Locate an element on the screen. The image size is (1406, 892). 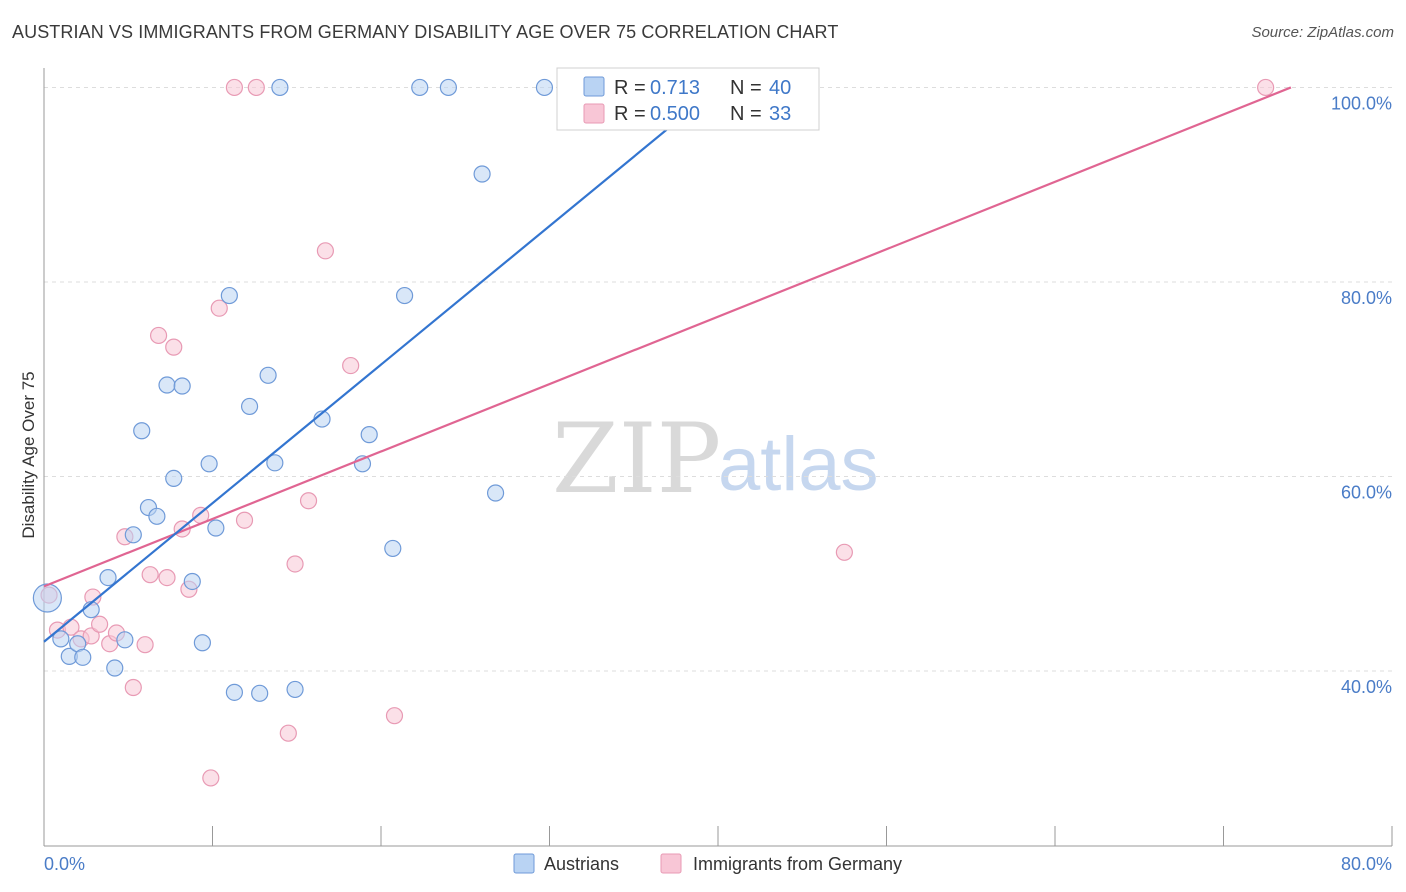
y-axis-label: Disability Age Over 75 is located at coordinates (28, 454).